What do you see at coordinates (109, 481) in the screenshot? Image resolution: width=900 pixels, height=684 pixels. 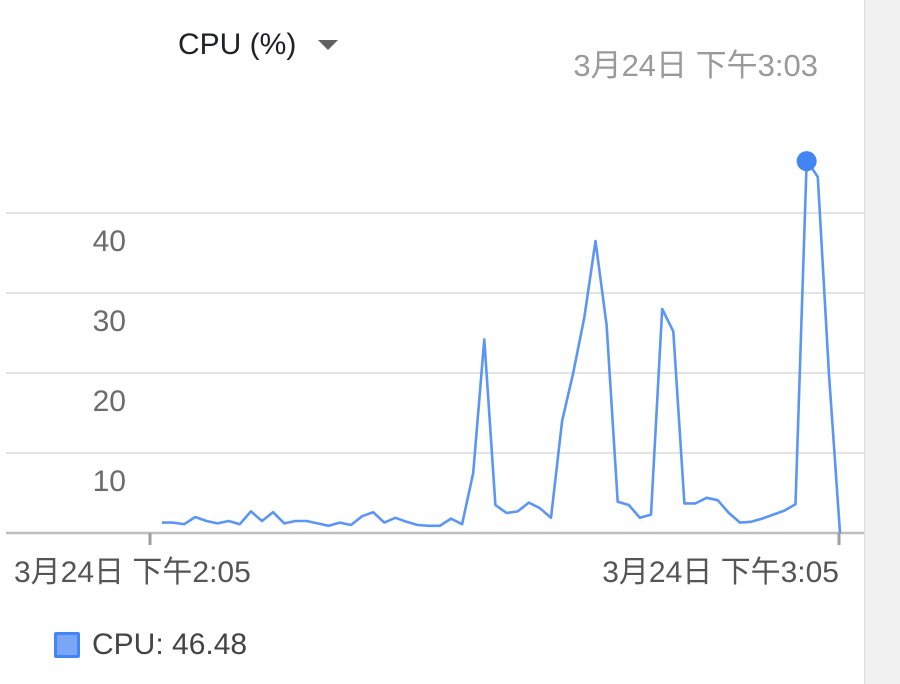 I see `y-tick-label: 10` at bounding box center [109, 481].